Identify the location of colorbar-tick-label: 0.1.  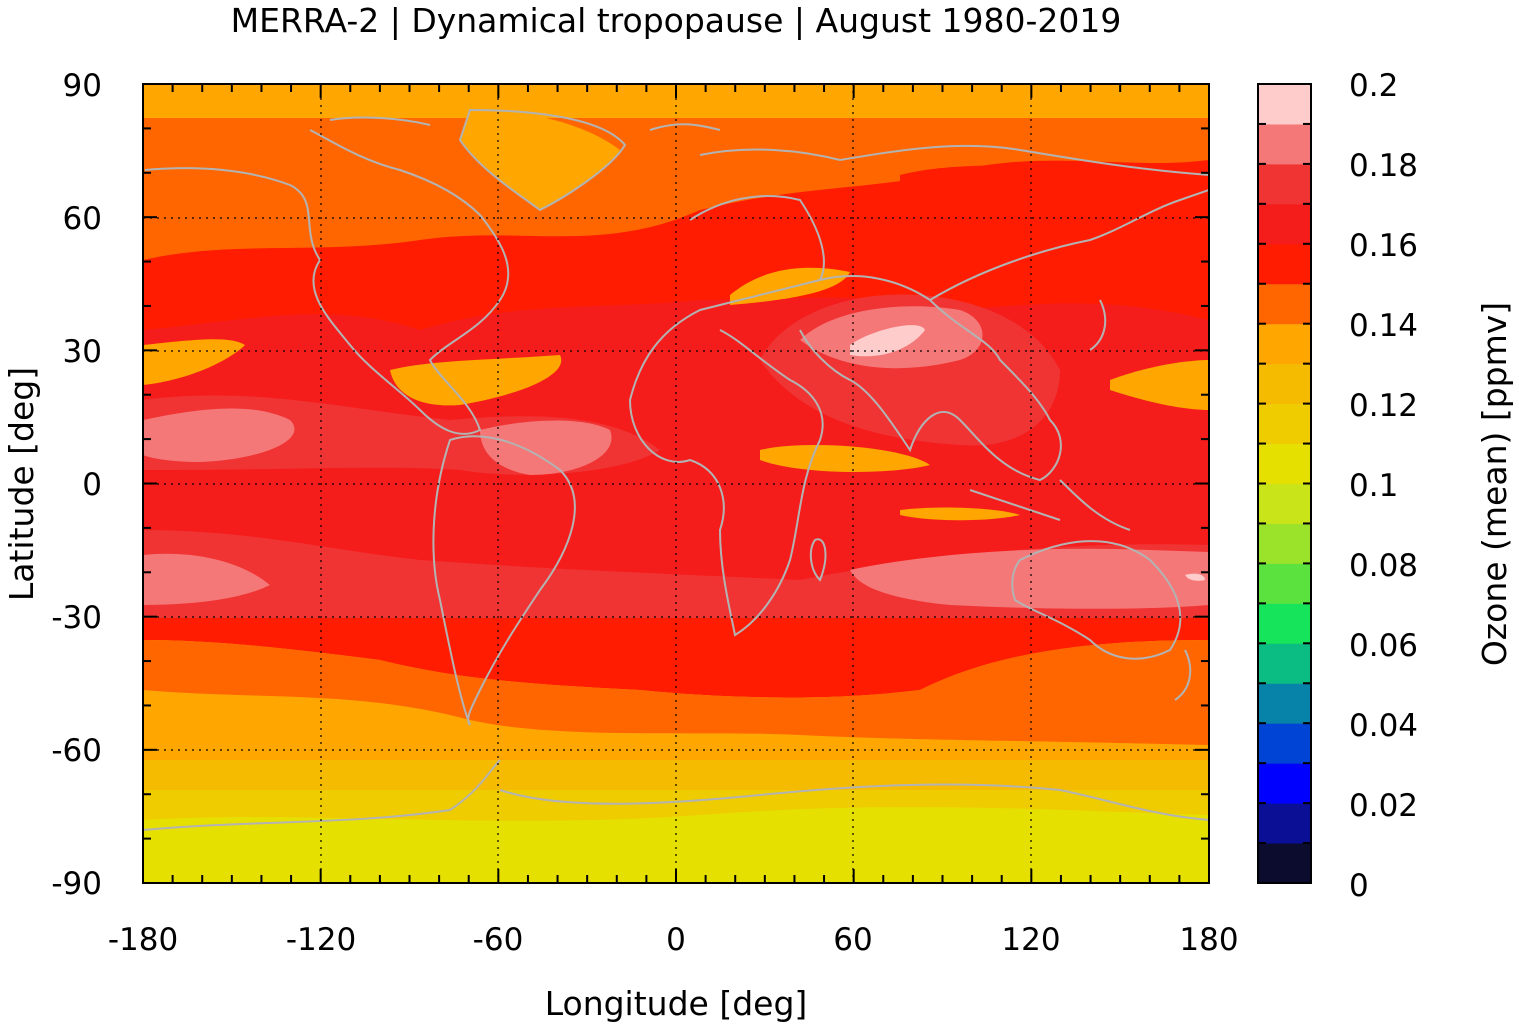
(1373, 486).